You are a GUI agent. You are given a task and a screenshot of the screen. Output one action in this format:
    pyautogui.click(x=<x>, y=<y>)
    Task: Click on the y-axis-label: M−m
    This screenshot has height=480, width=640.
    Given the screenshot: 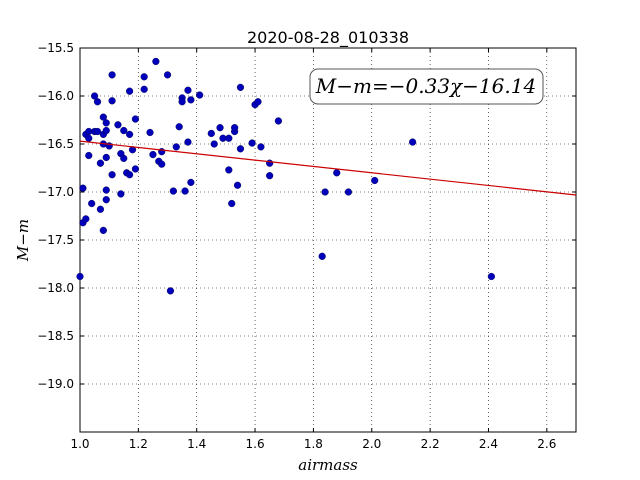 What is the action you would take?
    pyautogui.click(x=23, y=240)
    